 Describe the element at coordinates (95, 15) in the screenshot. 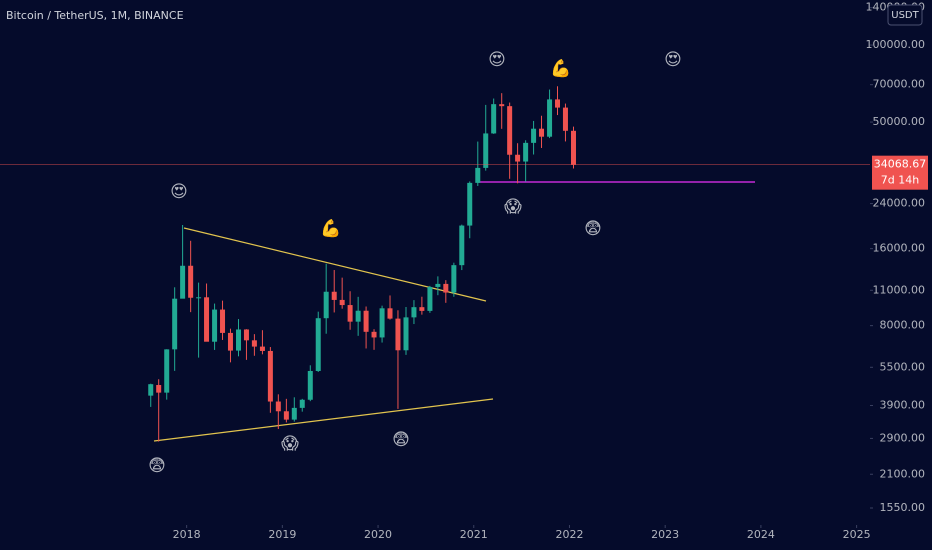

I see `chart-title: Bitcoin / TetherUS, 1M, BINANCE` at that location.